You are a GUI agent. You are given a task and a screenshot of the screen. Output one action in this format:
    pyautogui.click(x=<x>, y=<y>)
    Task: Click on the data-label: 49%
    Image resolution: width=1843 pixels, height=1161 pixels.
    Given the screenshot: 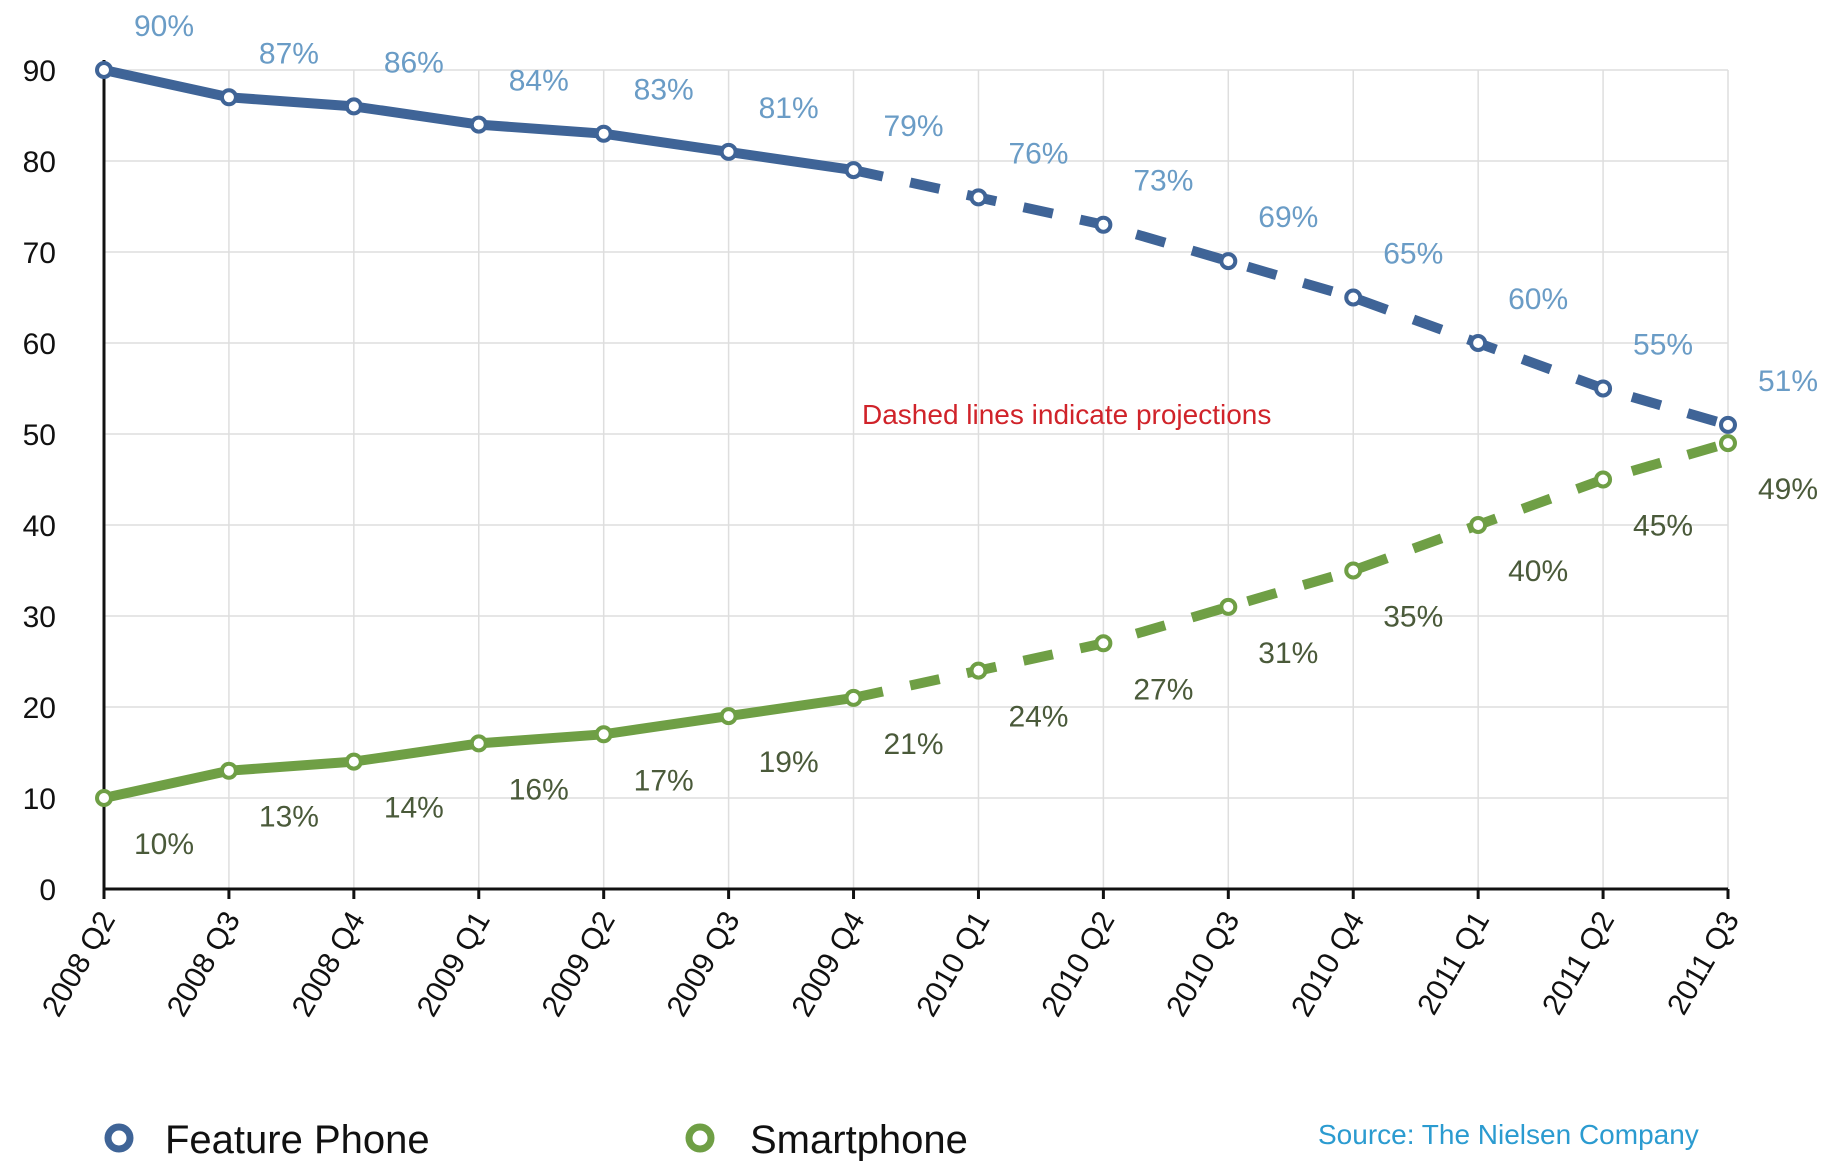 What is the action you would take?
    pyautogui.click(x=1788, y=489)
    